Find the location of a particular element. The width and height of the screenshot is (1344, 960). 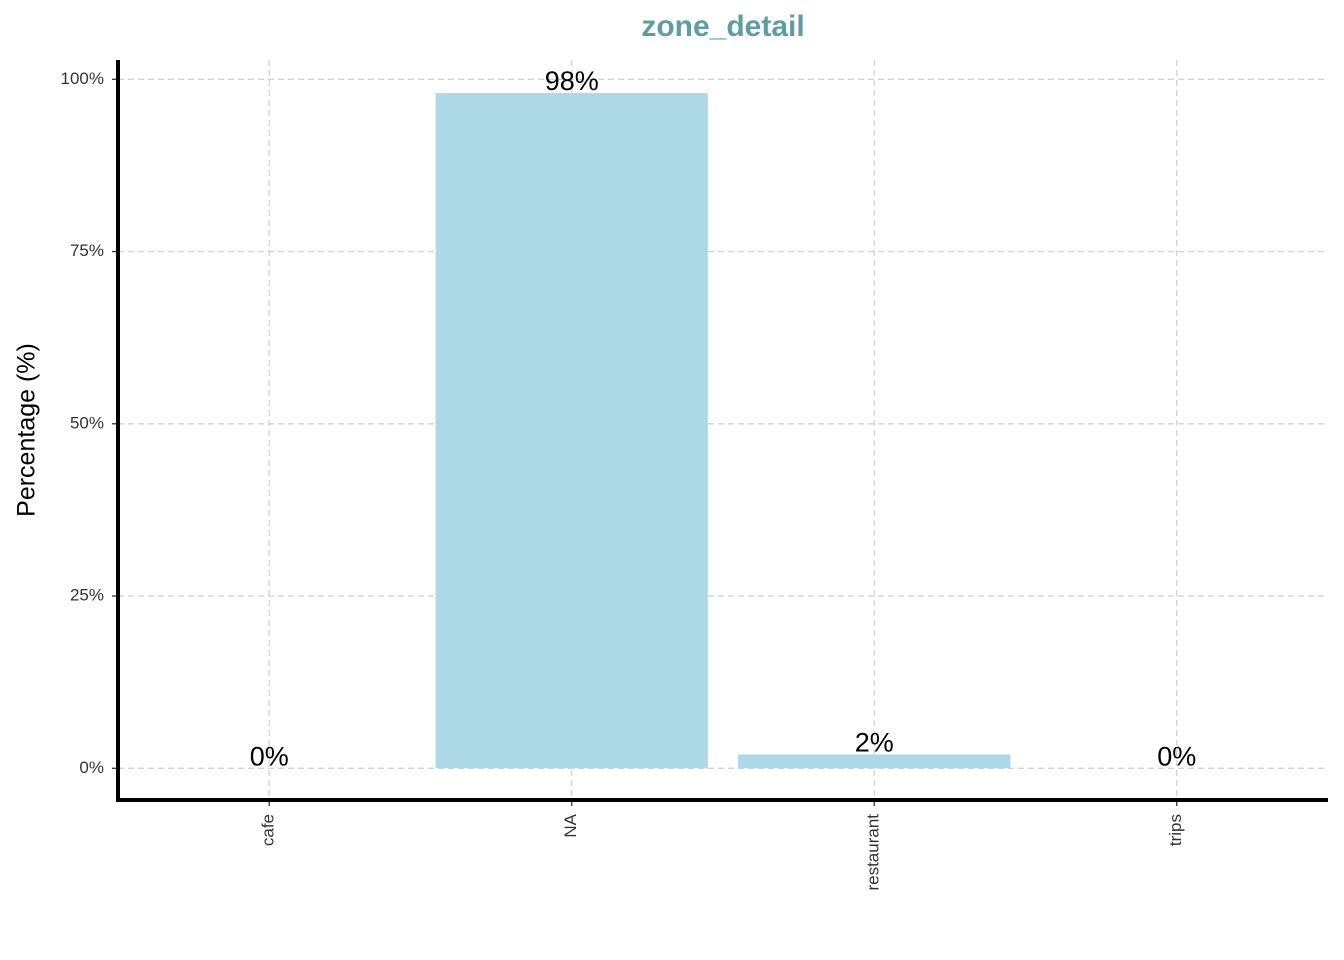

y-tick-label: 50% is located at coordinates (87, 422).